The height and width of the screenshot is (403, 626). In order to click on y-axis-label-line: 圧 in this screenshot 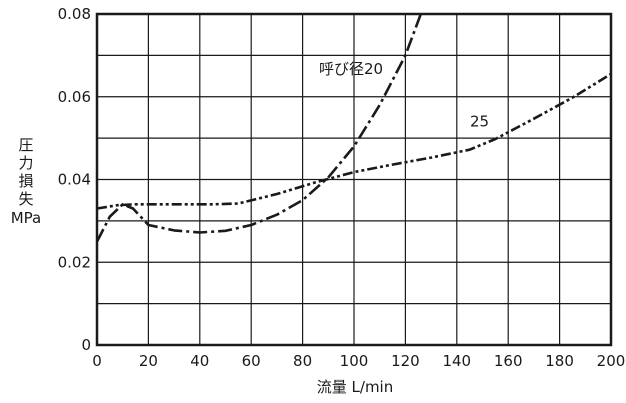, I will do `click(25, 145)`.